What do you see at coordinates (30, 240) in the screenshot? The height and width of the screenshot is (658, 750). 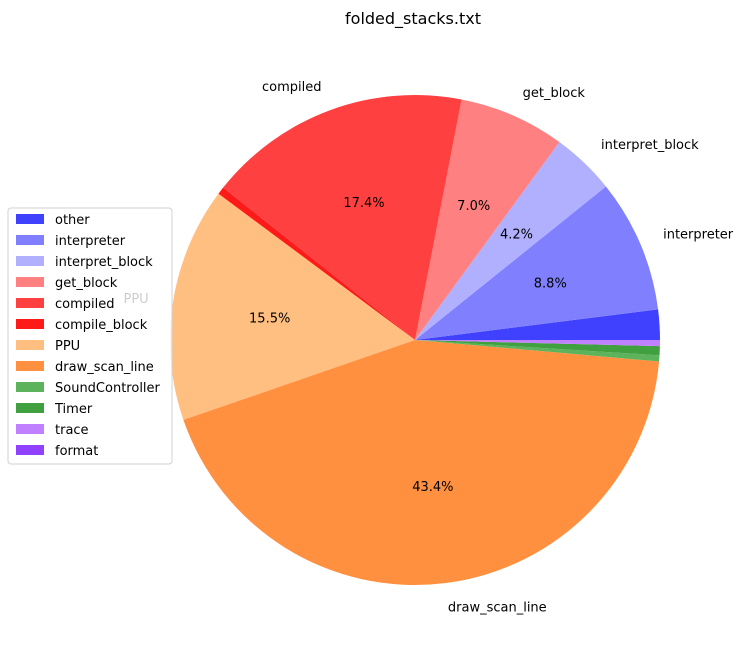 I see `legend-swatch-interpreter` at bounding box center [30, 240].